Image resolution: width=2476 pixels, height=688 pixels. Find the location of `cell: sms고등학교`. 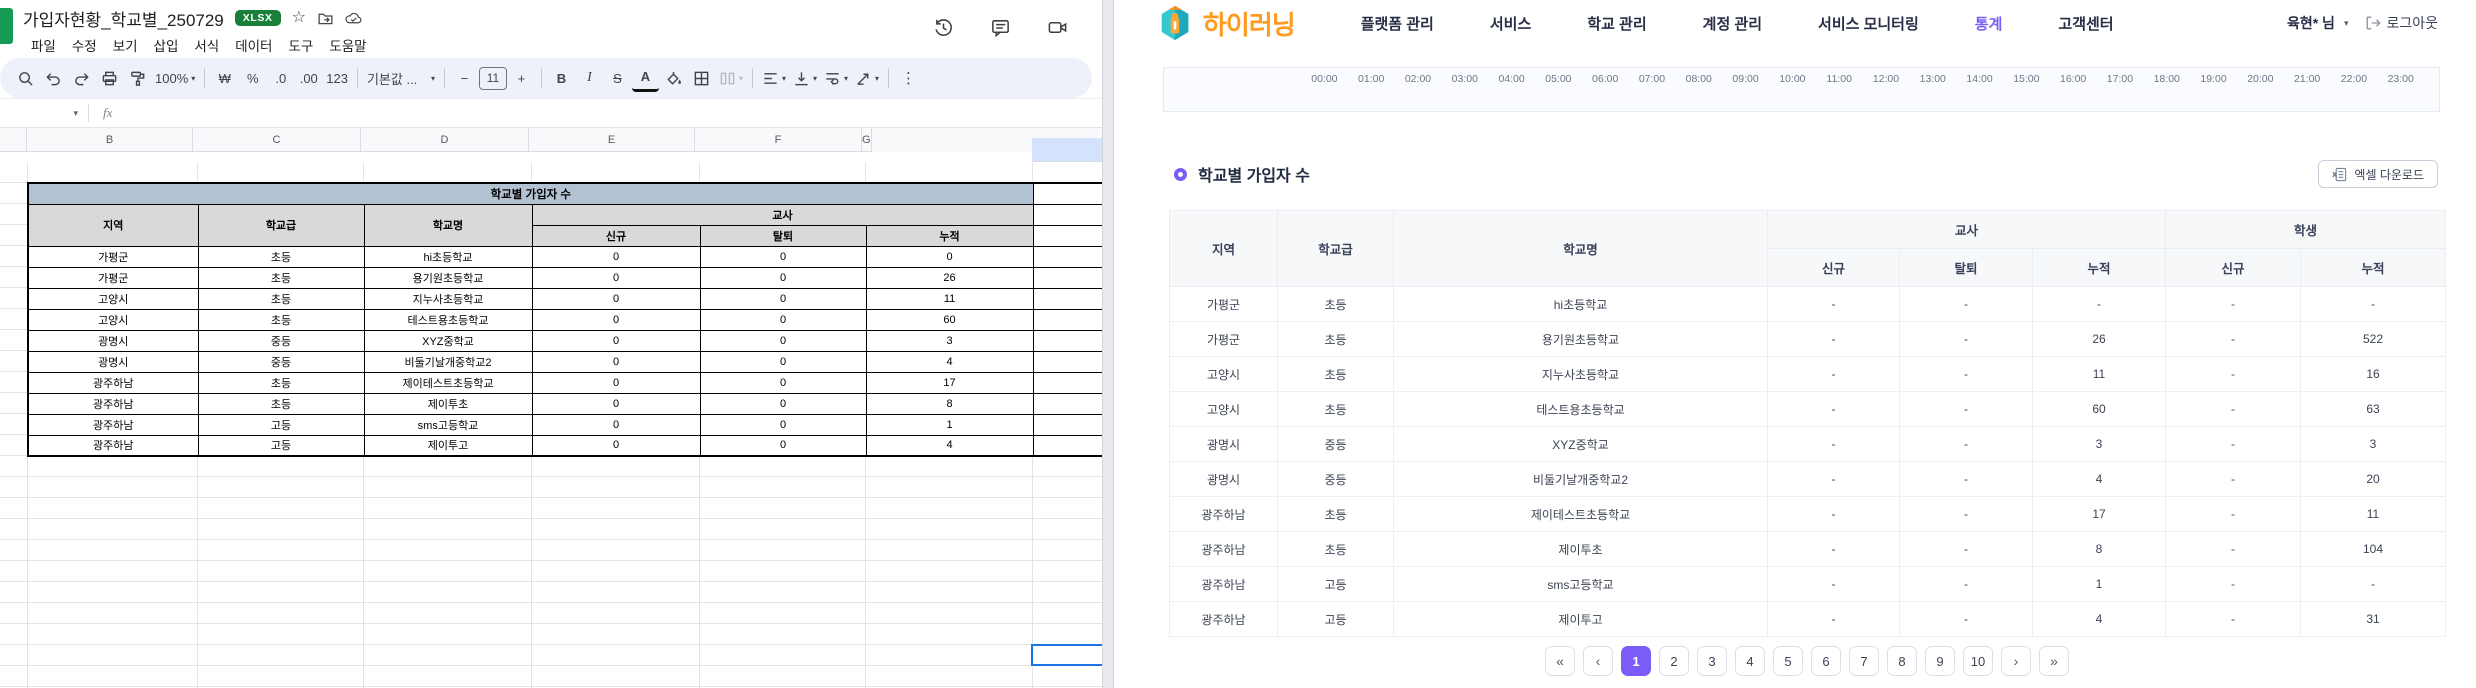

cell: sms고등학교 is located at coordinates (448, 424).